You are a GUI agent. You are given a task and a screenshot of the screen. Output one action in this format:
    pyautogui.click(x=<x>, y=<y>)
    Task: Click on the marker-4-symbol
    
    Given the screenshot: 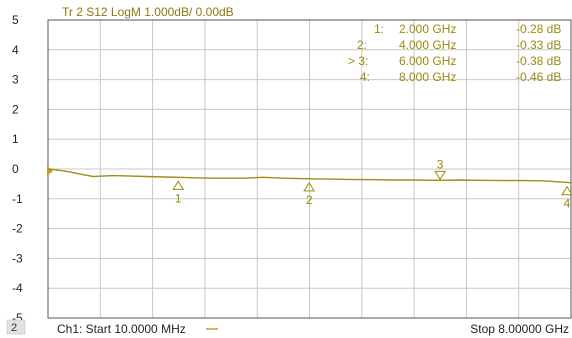 What is the action you would take?
    pyautogui.click(x=566, y=190)
    